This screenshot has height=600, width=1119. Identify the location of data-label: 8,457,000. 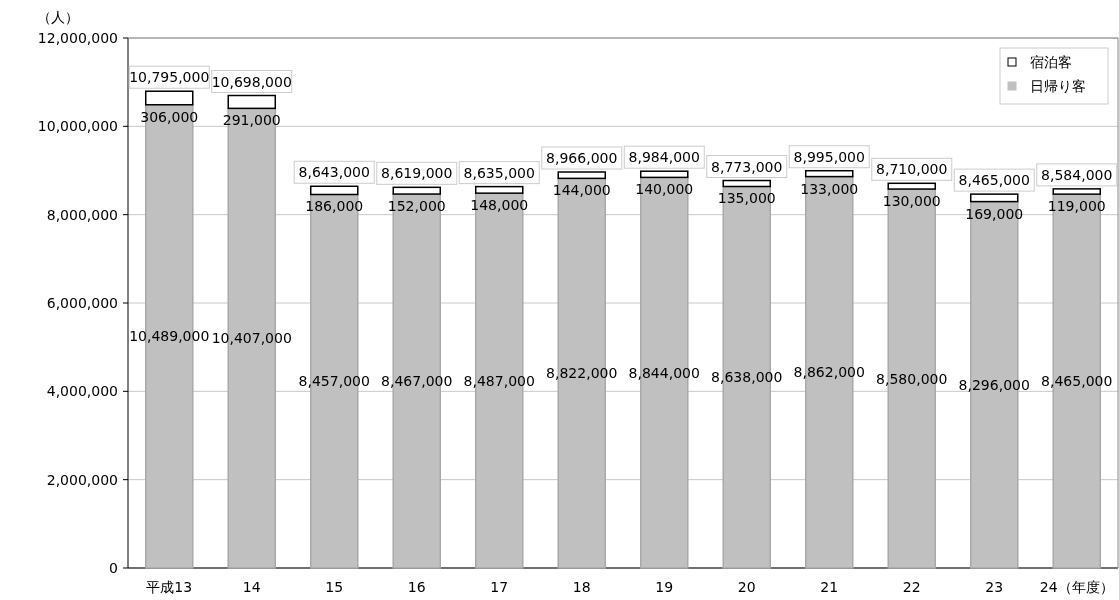
(334, 381).